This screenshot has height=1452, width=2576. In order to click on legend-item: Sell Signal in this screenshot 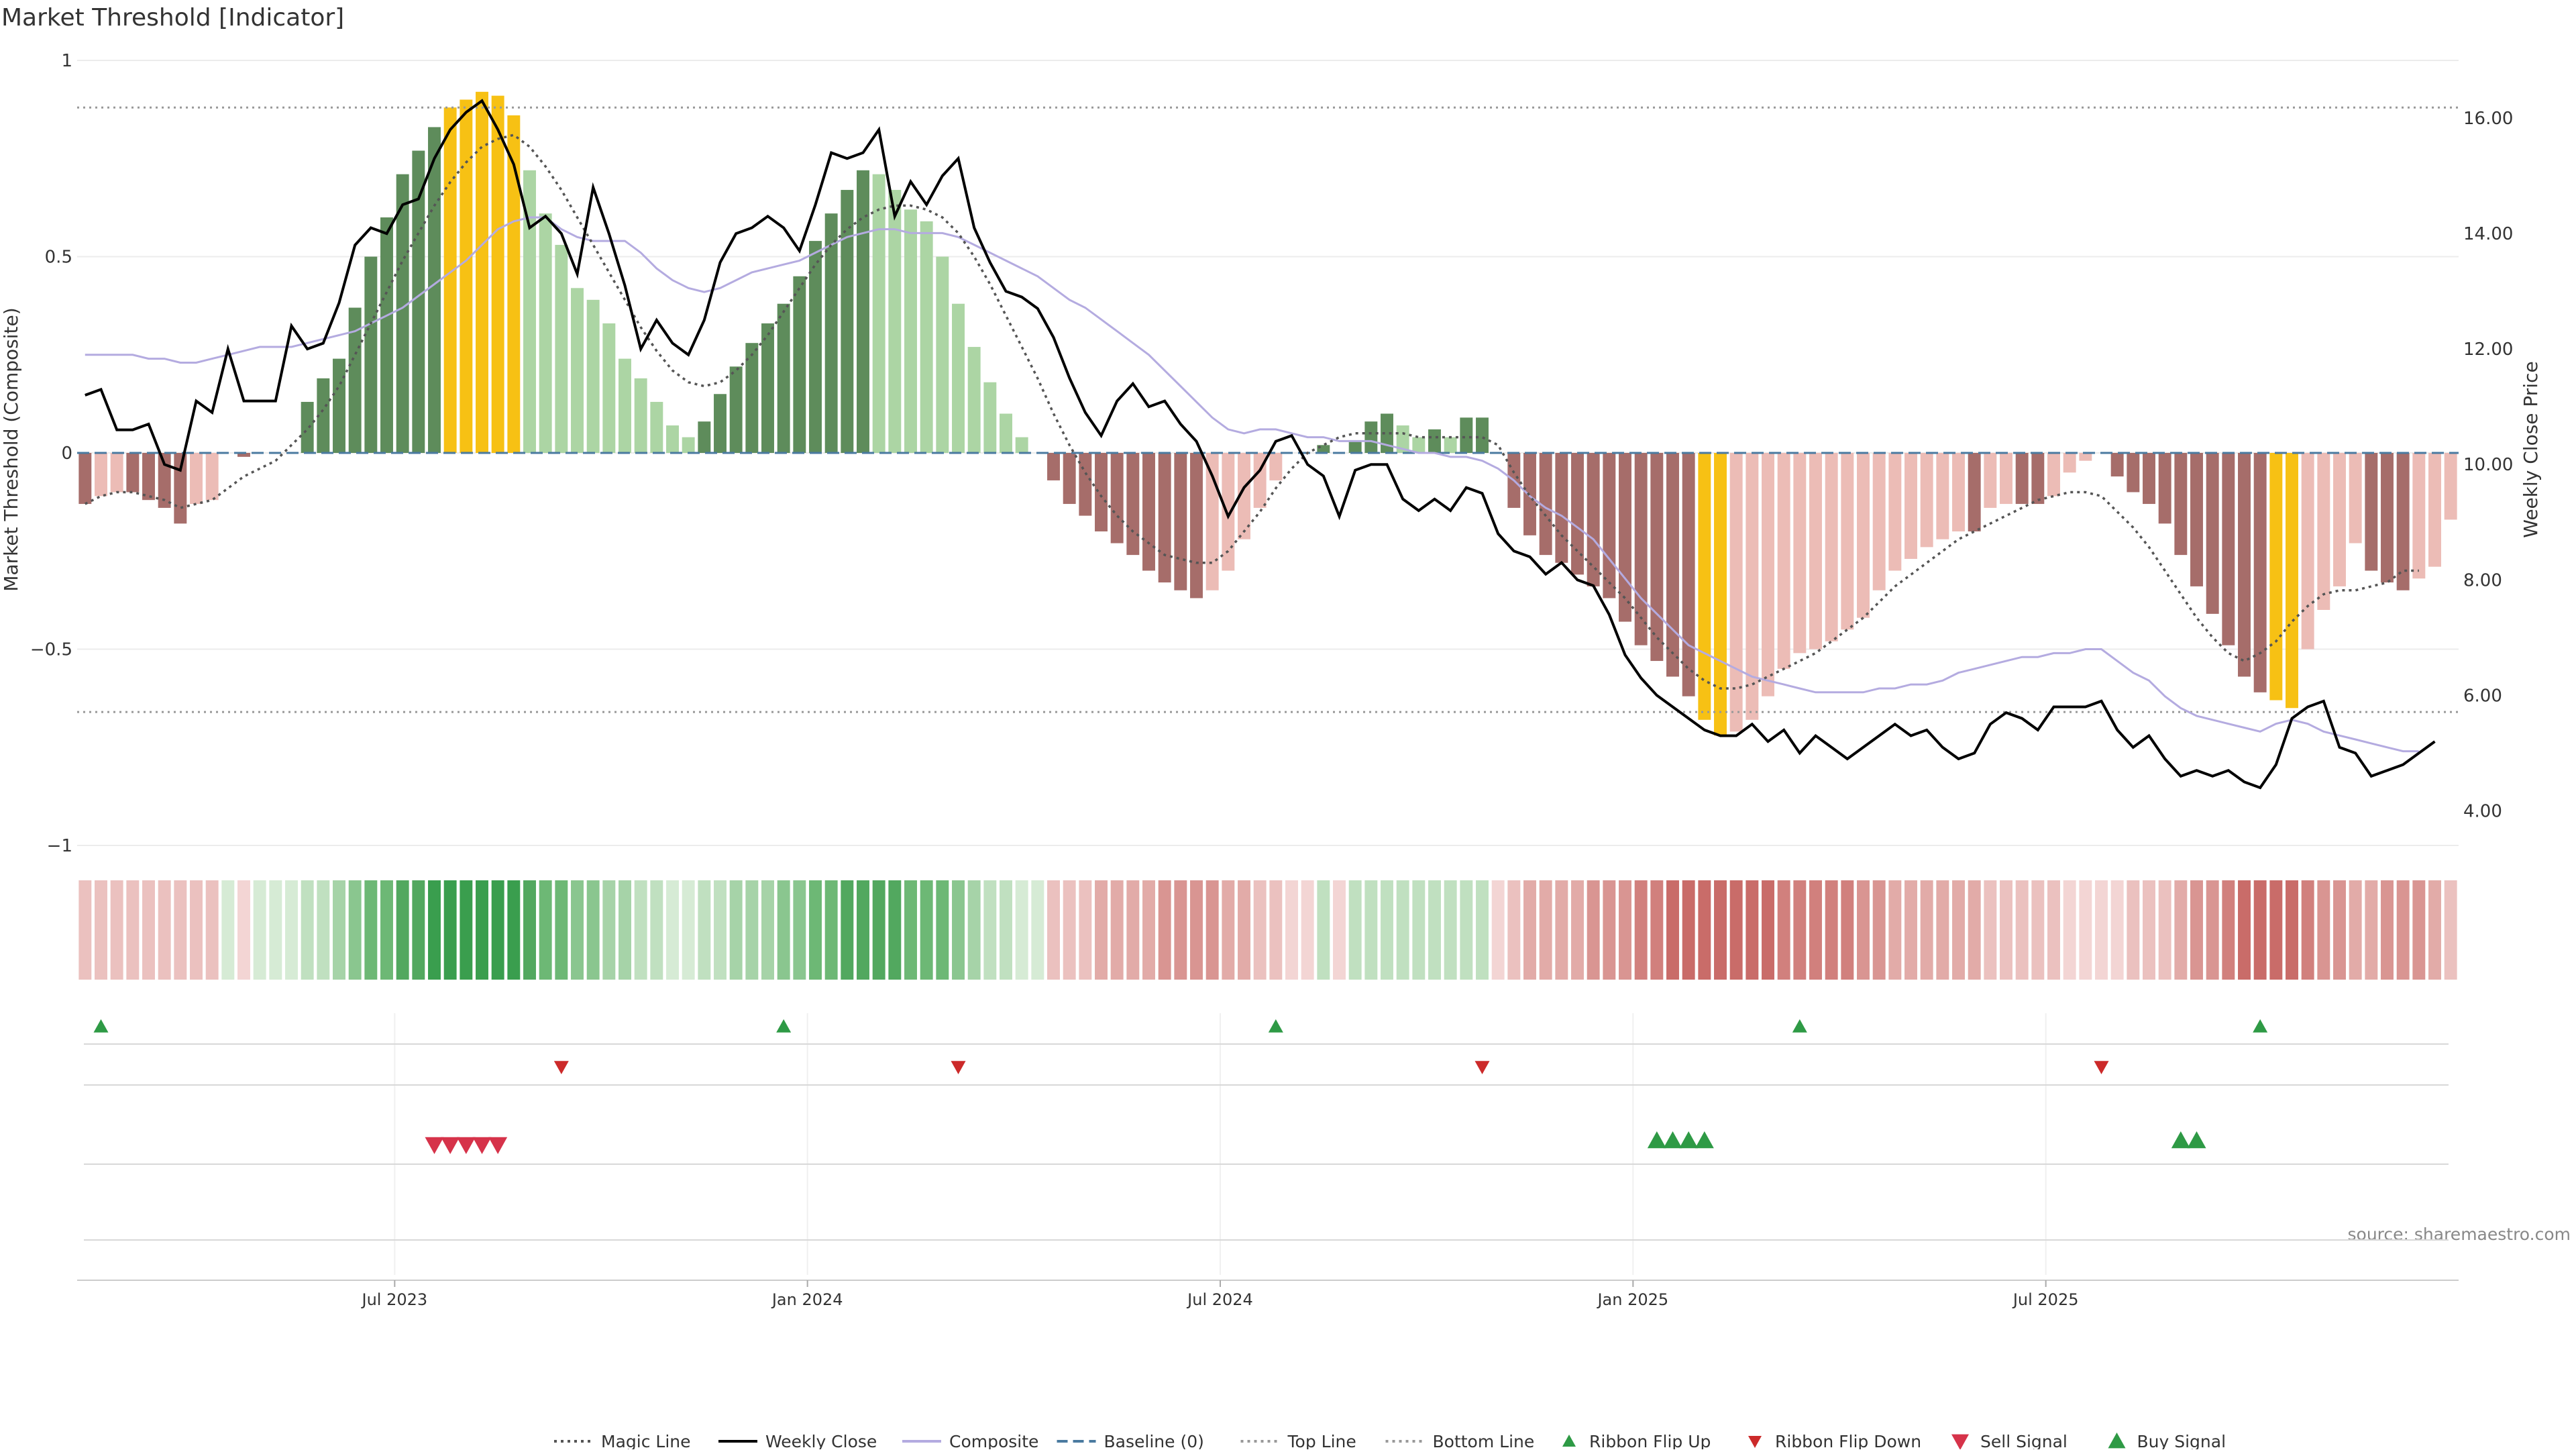, I will do `click(2009, 1441)`.